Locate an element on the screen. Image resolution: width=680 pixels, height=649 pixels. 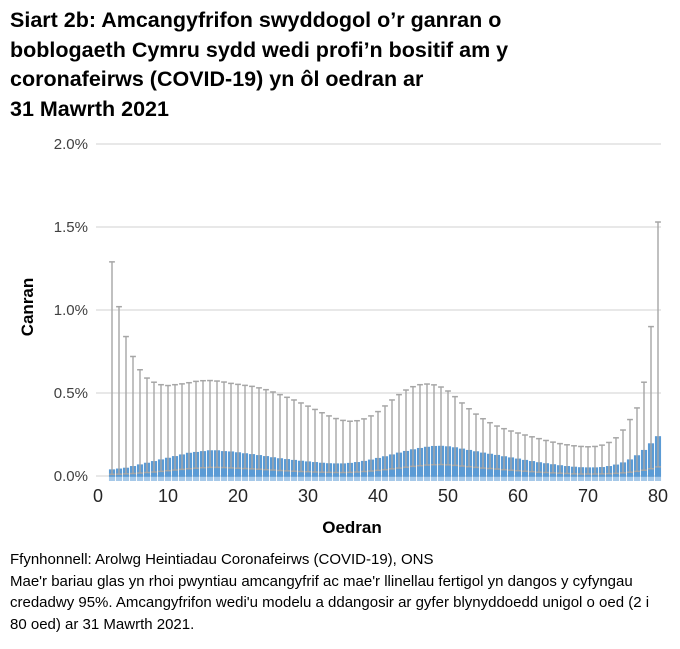
x-tick-label: 10 is located at coordinates (168, 496).